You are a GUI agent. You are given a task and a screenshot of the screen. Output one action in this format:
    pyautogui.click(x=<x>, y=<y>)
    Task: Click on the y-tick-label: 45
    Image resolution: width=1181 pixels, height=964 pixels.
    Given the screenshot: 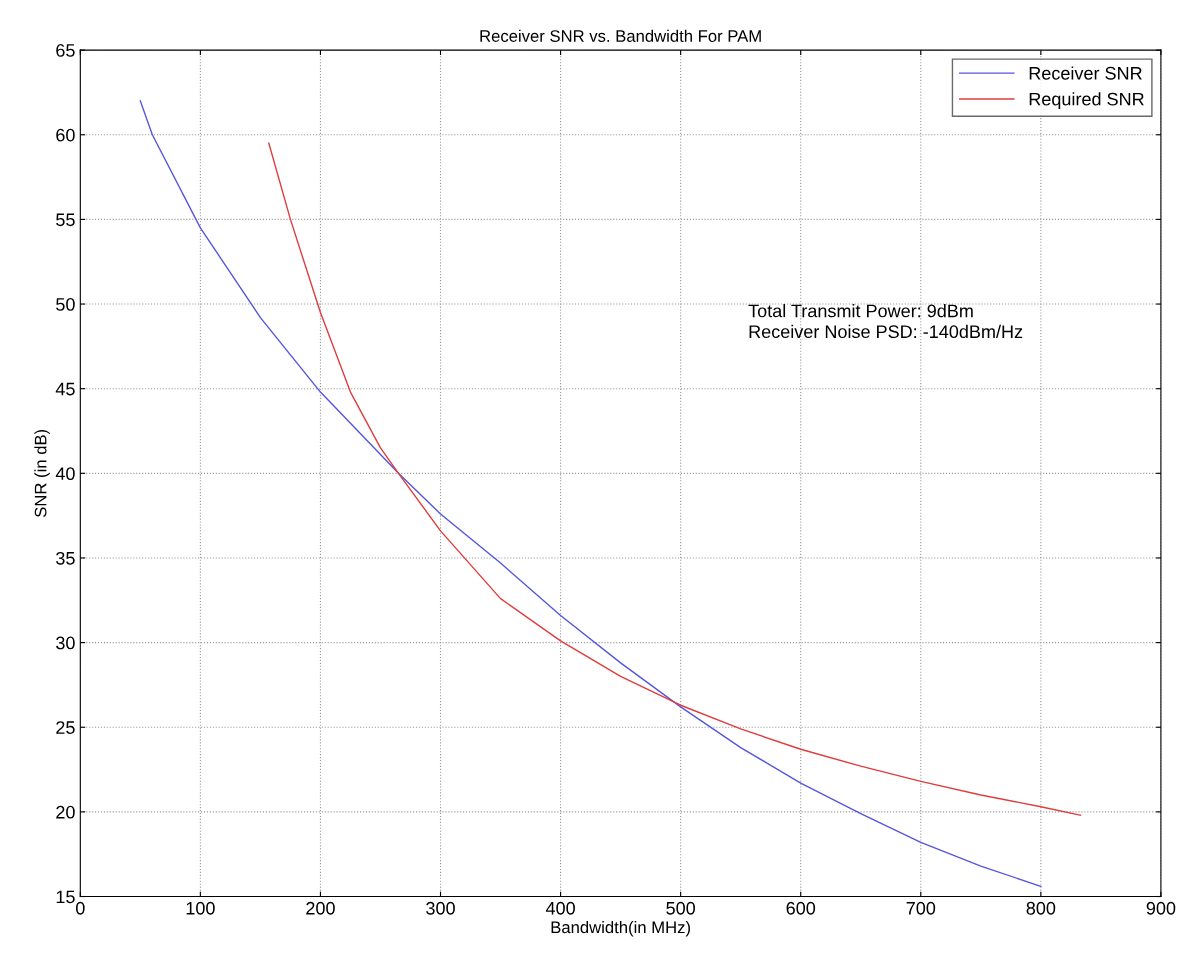 What is the action you would take?
    pyautogui.click(x=65, y=389)
    